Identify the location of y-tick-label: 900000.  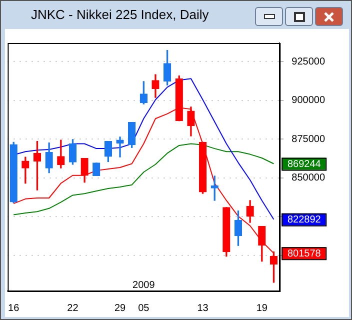
(309, 100).